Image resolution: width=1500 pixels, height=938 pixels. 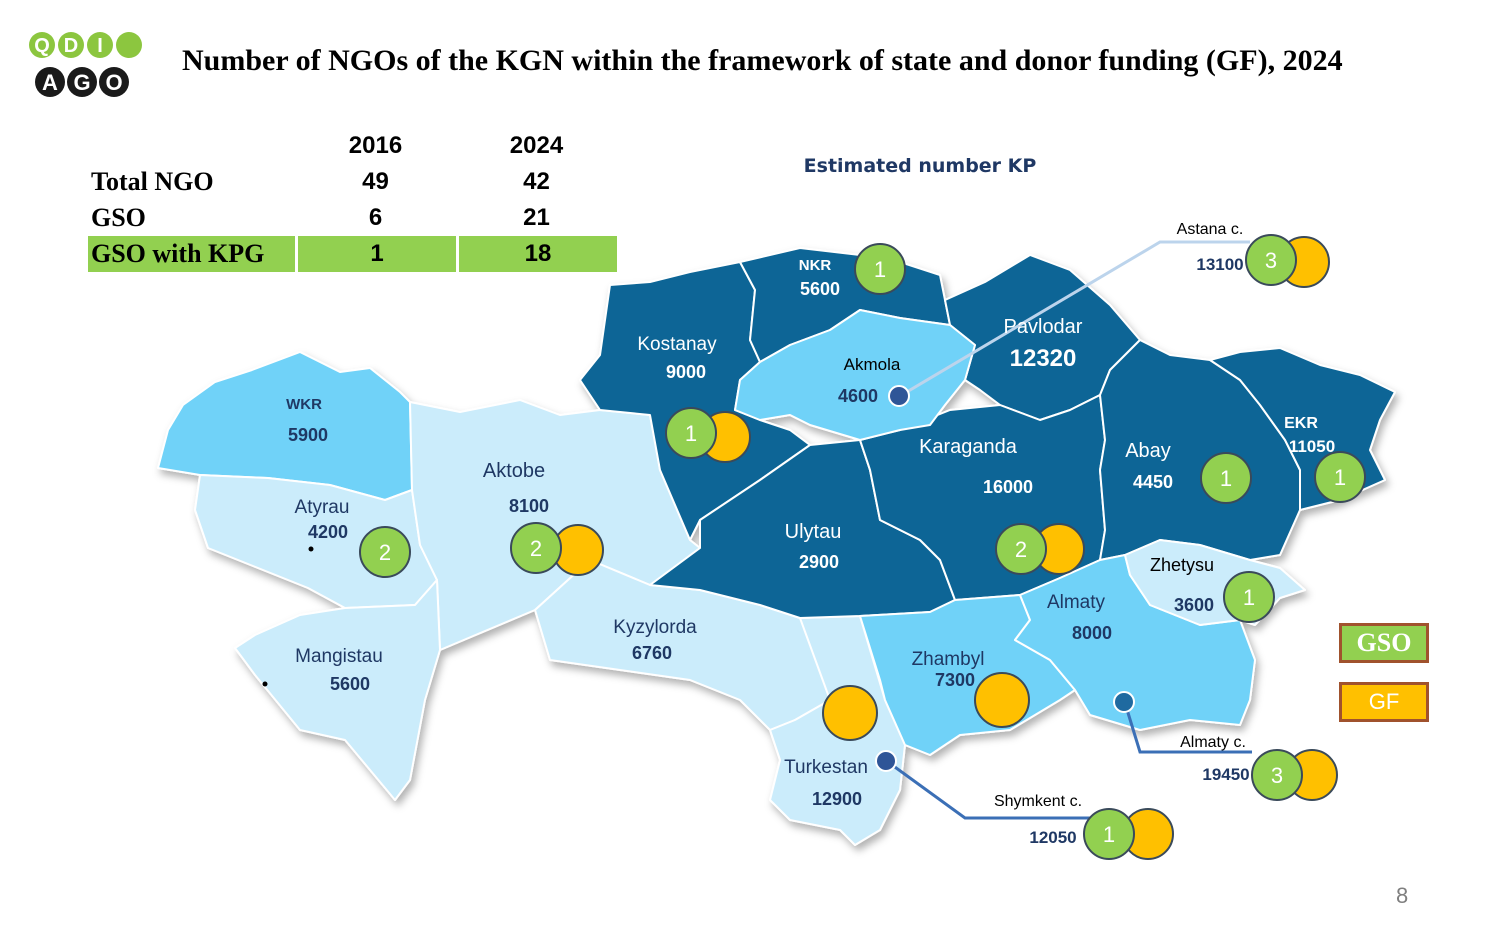 I want to click on region-name: Mangistau, so click(x=339, y=656).